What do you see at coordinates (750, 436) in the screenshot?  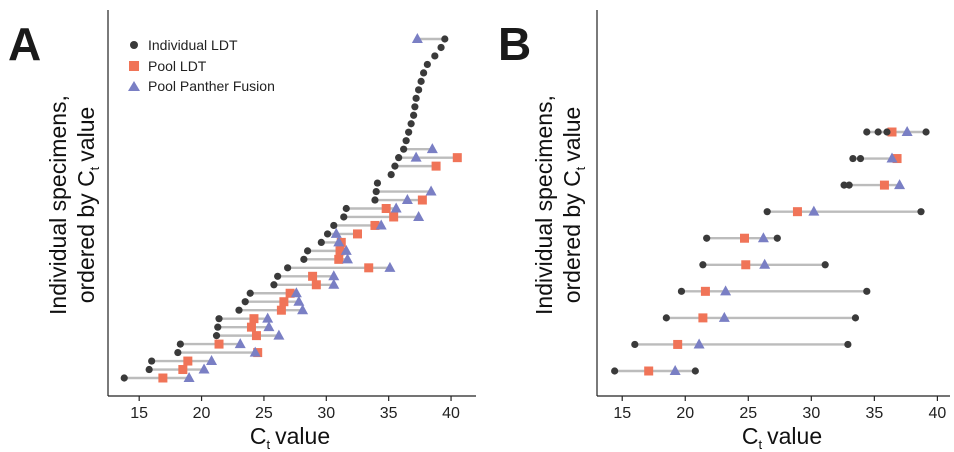 I see `panel-b-xlabel-main: C` at bounding box center [750, 436].